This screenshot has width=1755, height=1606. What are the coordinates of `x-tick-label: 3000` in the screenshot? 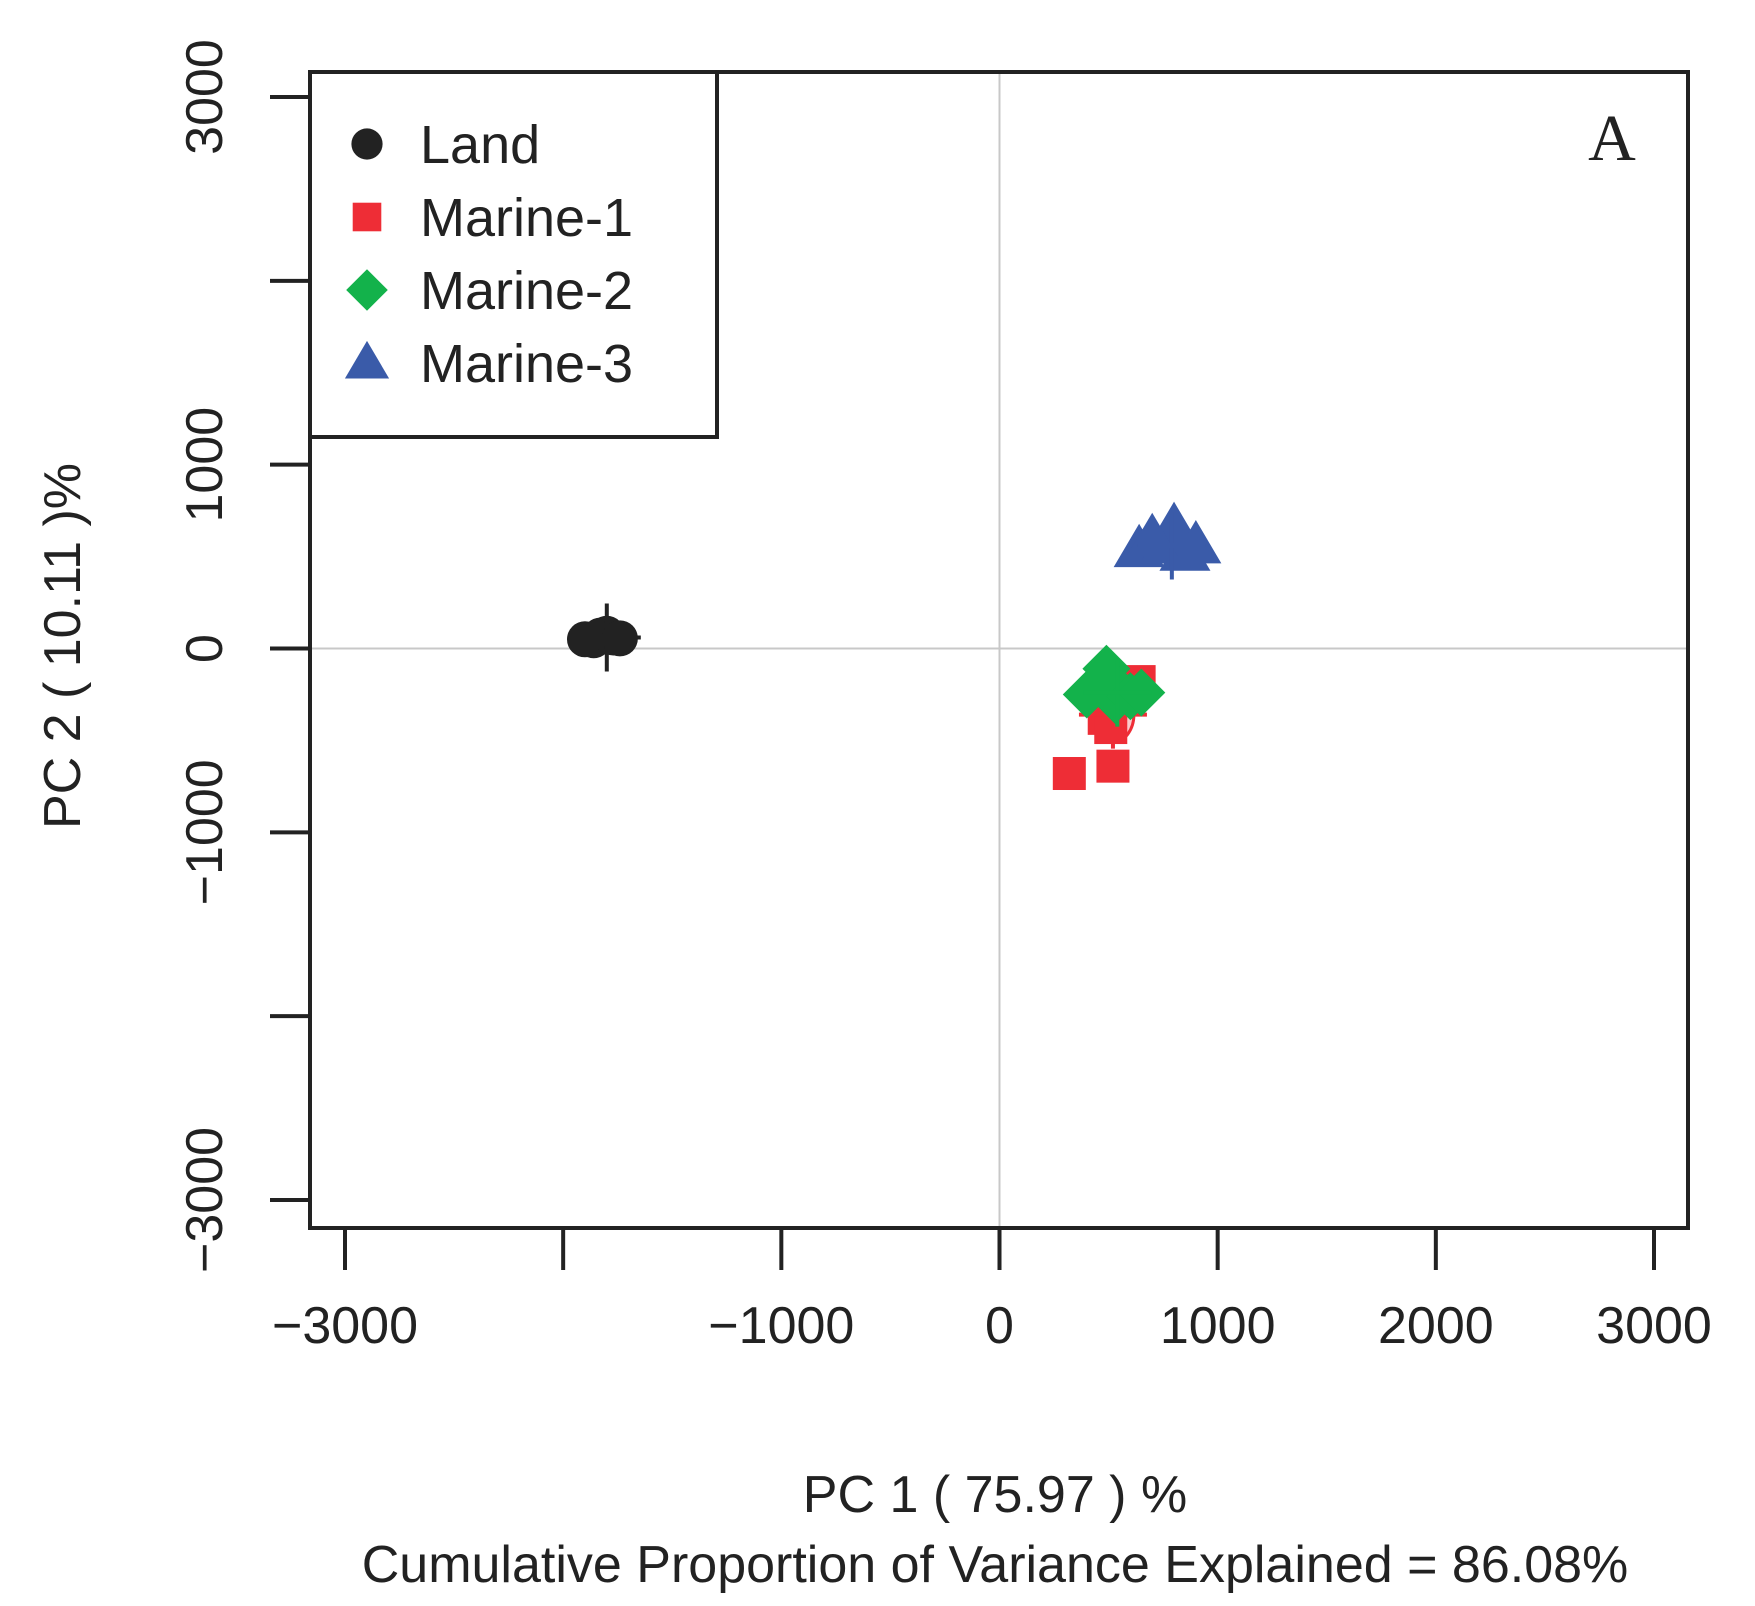 It's located at (1654, 1326).